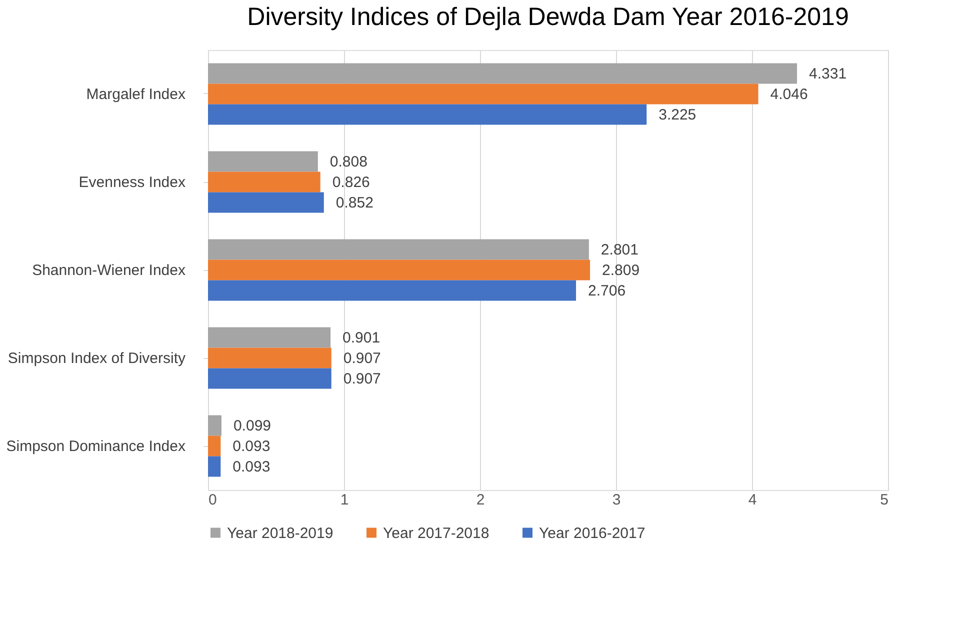  What do you see at coordinates (619, 249) in the screenshot?
I see `data-label: 2.801` at bounding box center [619, 249].